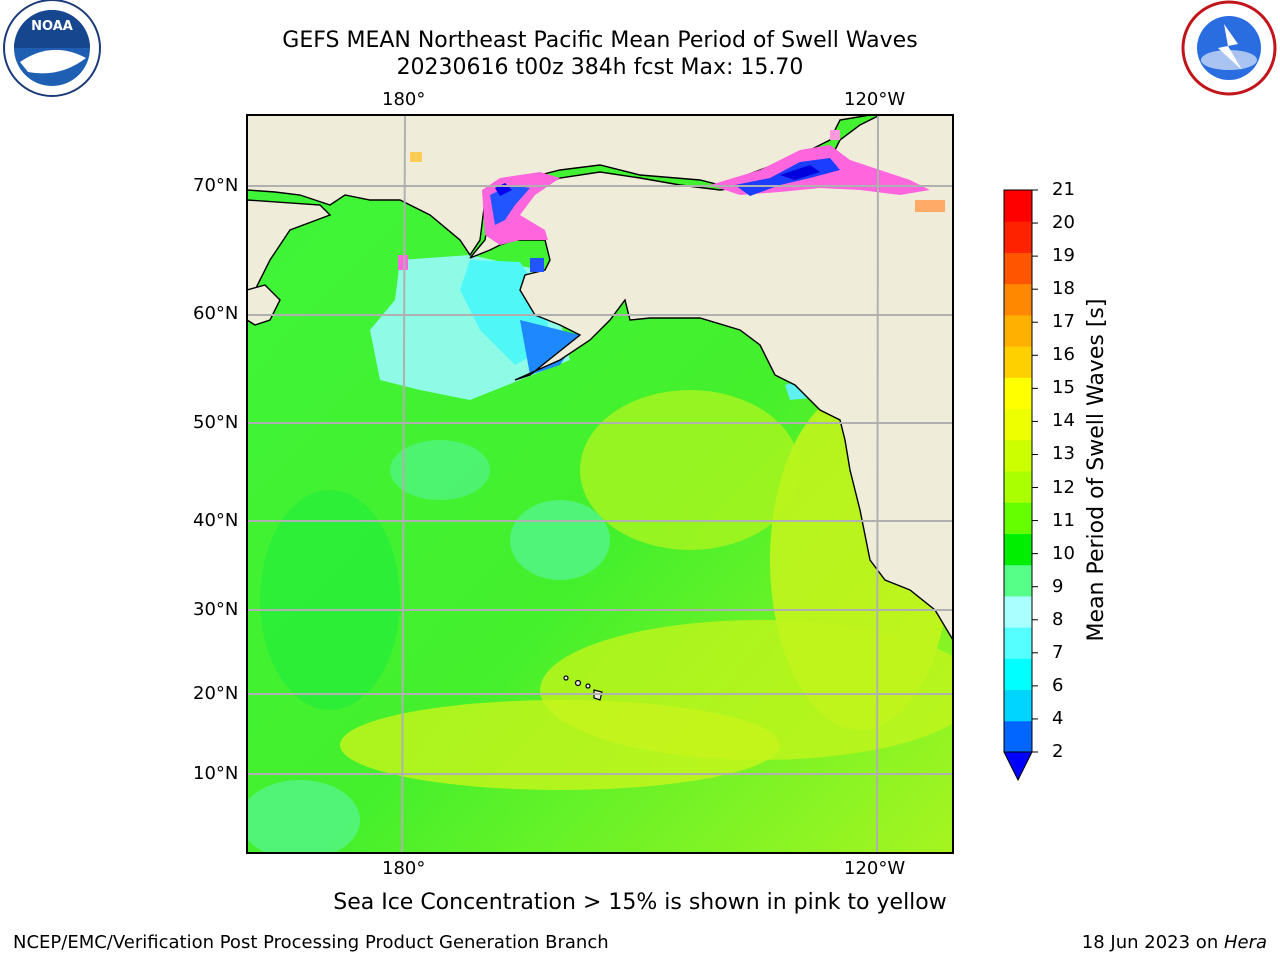  I want to click on lat-label-50n: 50°N, so click(216, 422).